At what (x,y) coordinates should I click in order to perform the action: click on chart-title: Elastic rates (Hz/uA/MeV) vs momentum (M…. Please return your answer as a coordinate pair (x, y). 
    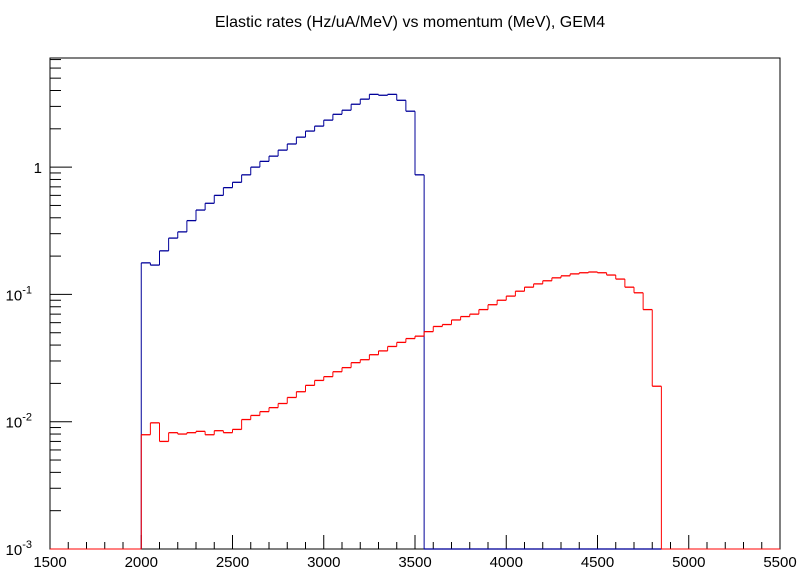
    Looking at the image, I should click on (410, 22).